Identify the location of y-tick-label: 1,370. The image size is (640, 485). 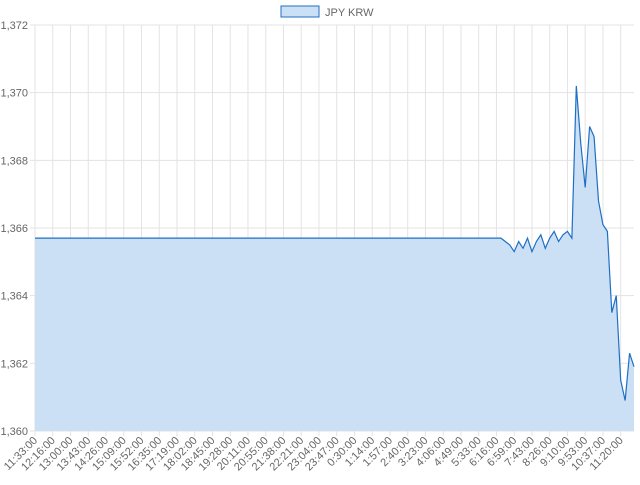
(14, 94).